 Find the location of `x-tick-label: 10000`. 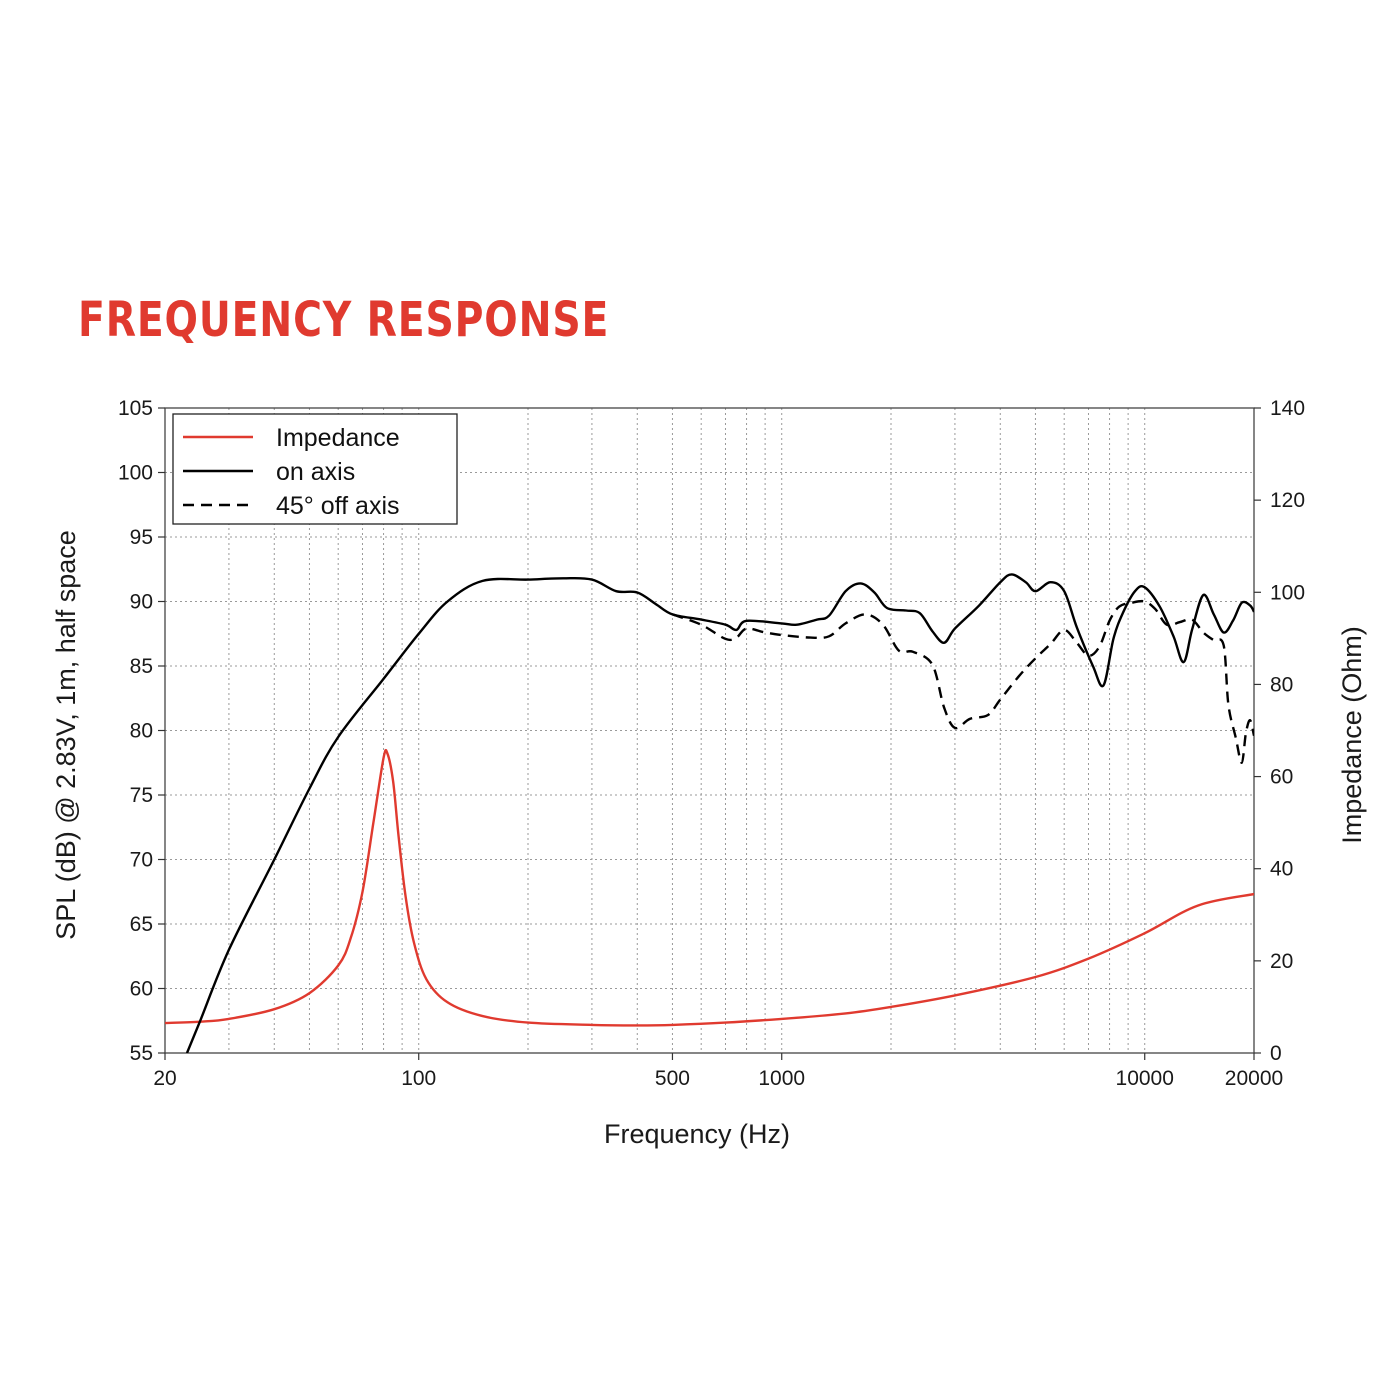

x-tick-label: 10000 is located at coordinates (1145, 1078).